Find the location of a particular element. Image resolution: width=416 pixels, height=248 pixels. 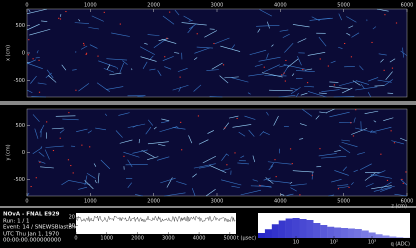

x-tick-label: 0 is located at coordinates (75, 239).